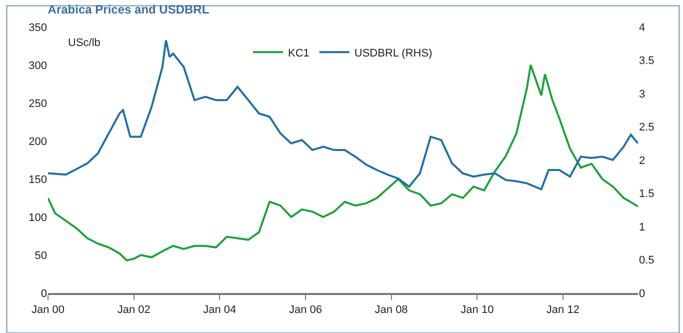 The image size is (683, 333). Describe the element at coordinates (37, 180) in the screenshot. I see `y-tick-label: 150` at that location.